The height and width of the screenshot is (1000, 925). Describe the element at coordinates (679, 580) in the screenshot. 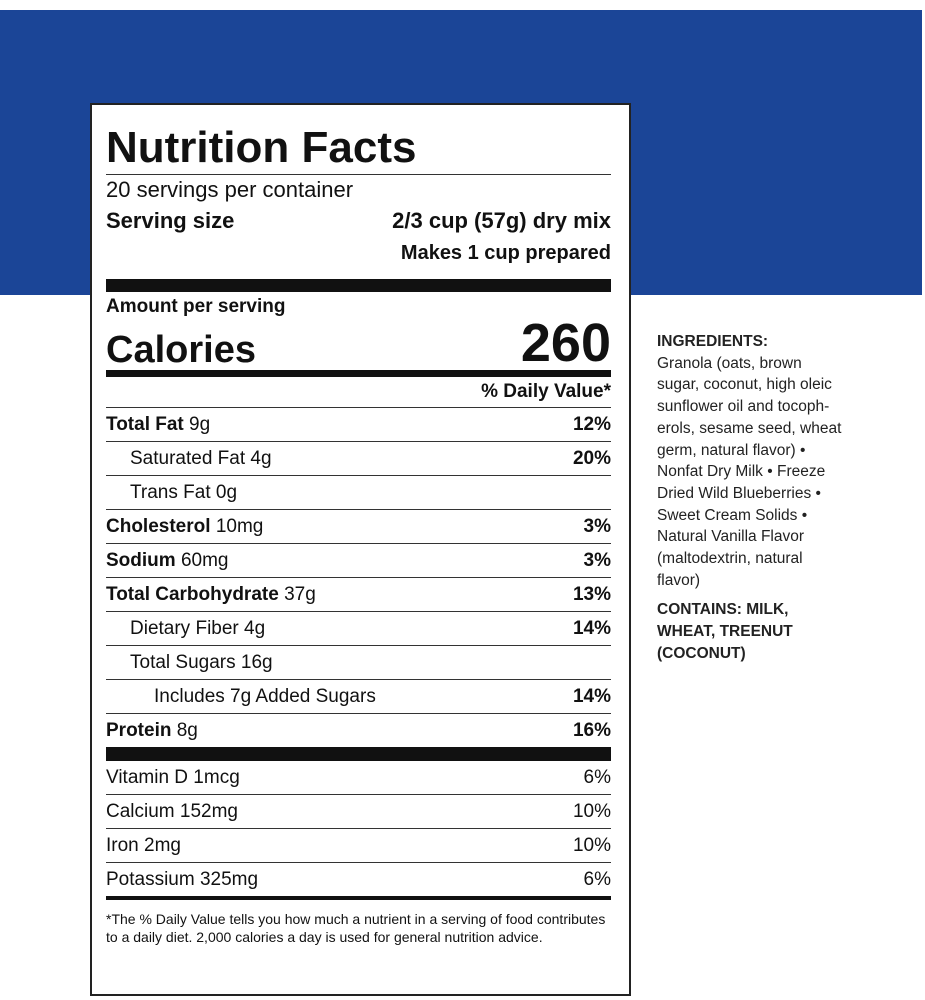

I see `ingredients-line: flavor)` at that location.